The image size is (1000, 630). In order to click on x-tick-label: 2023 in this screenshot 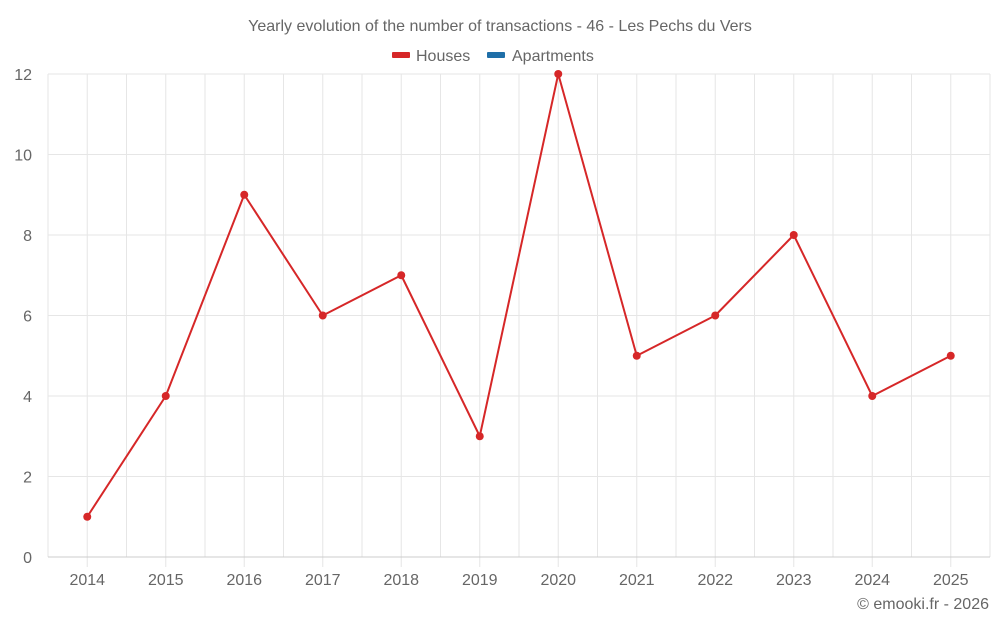, I will do `click(794, 580)`.